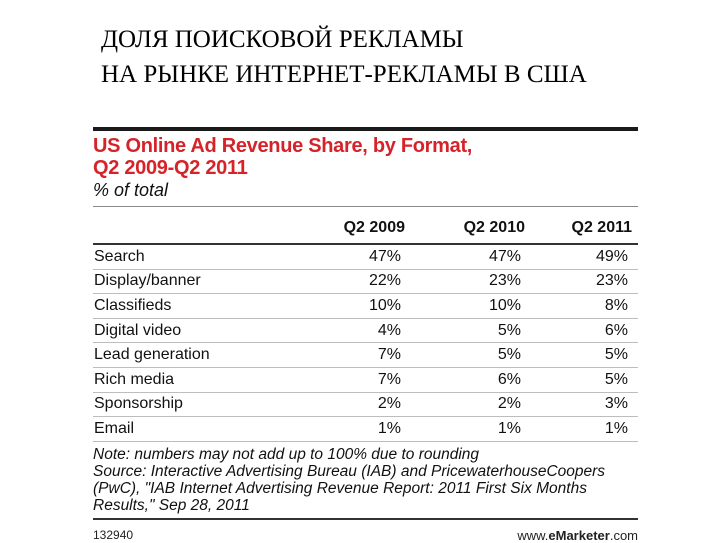  I want to click on brand-name: eMarketer, so click(579, 535).